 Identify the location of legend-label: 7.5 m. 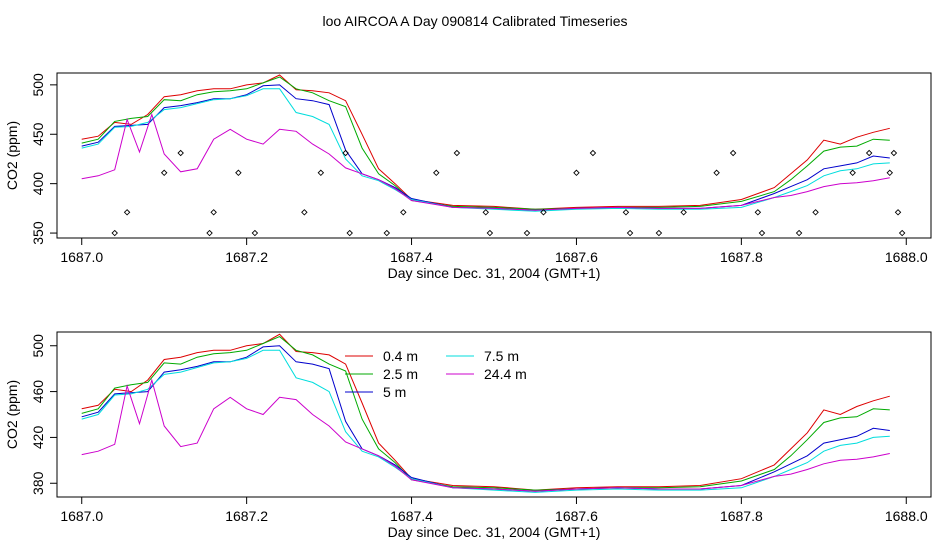
(501, 356).